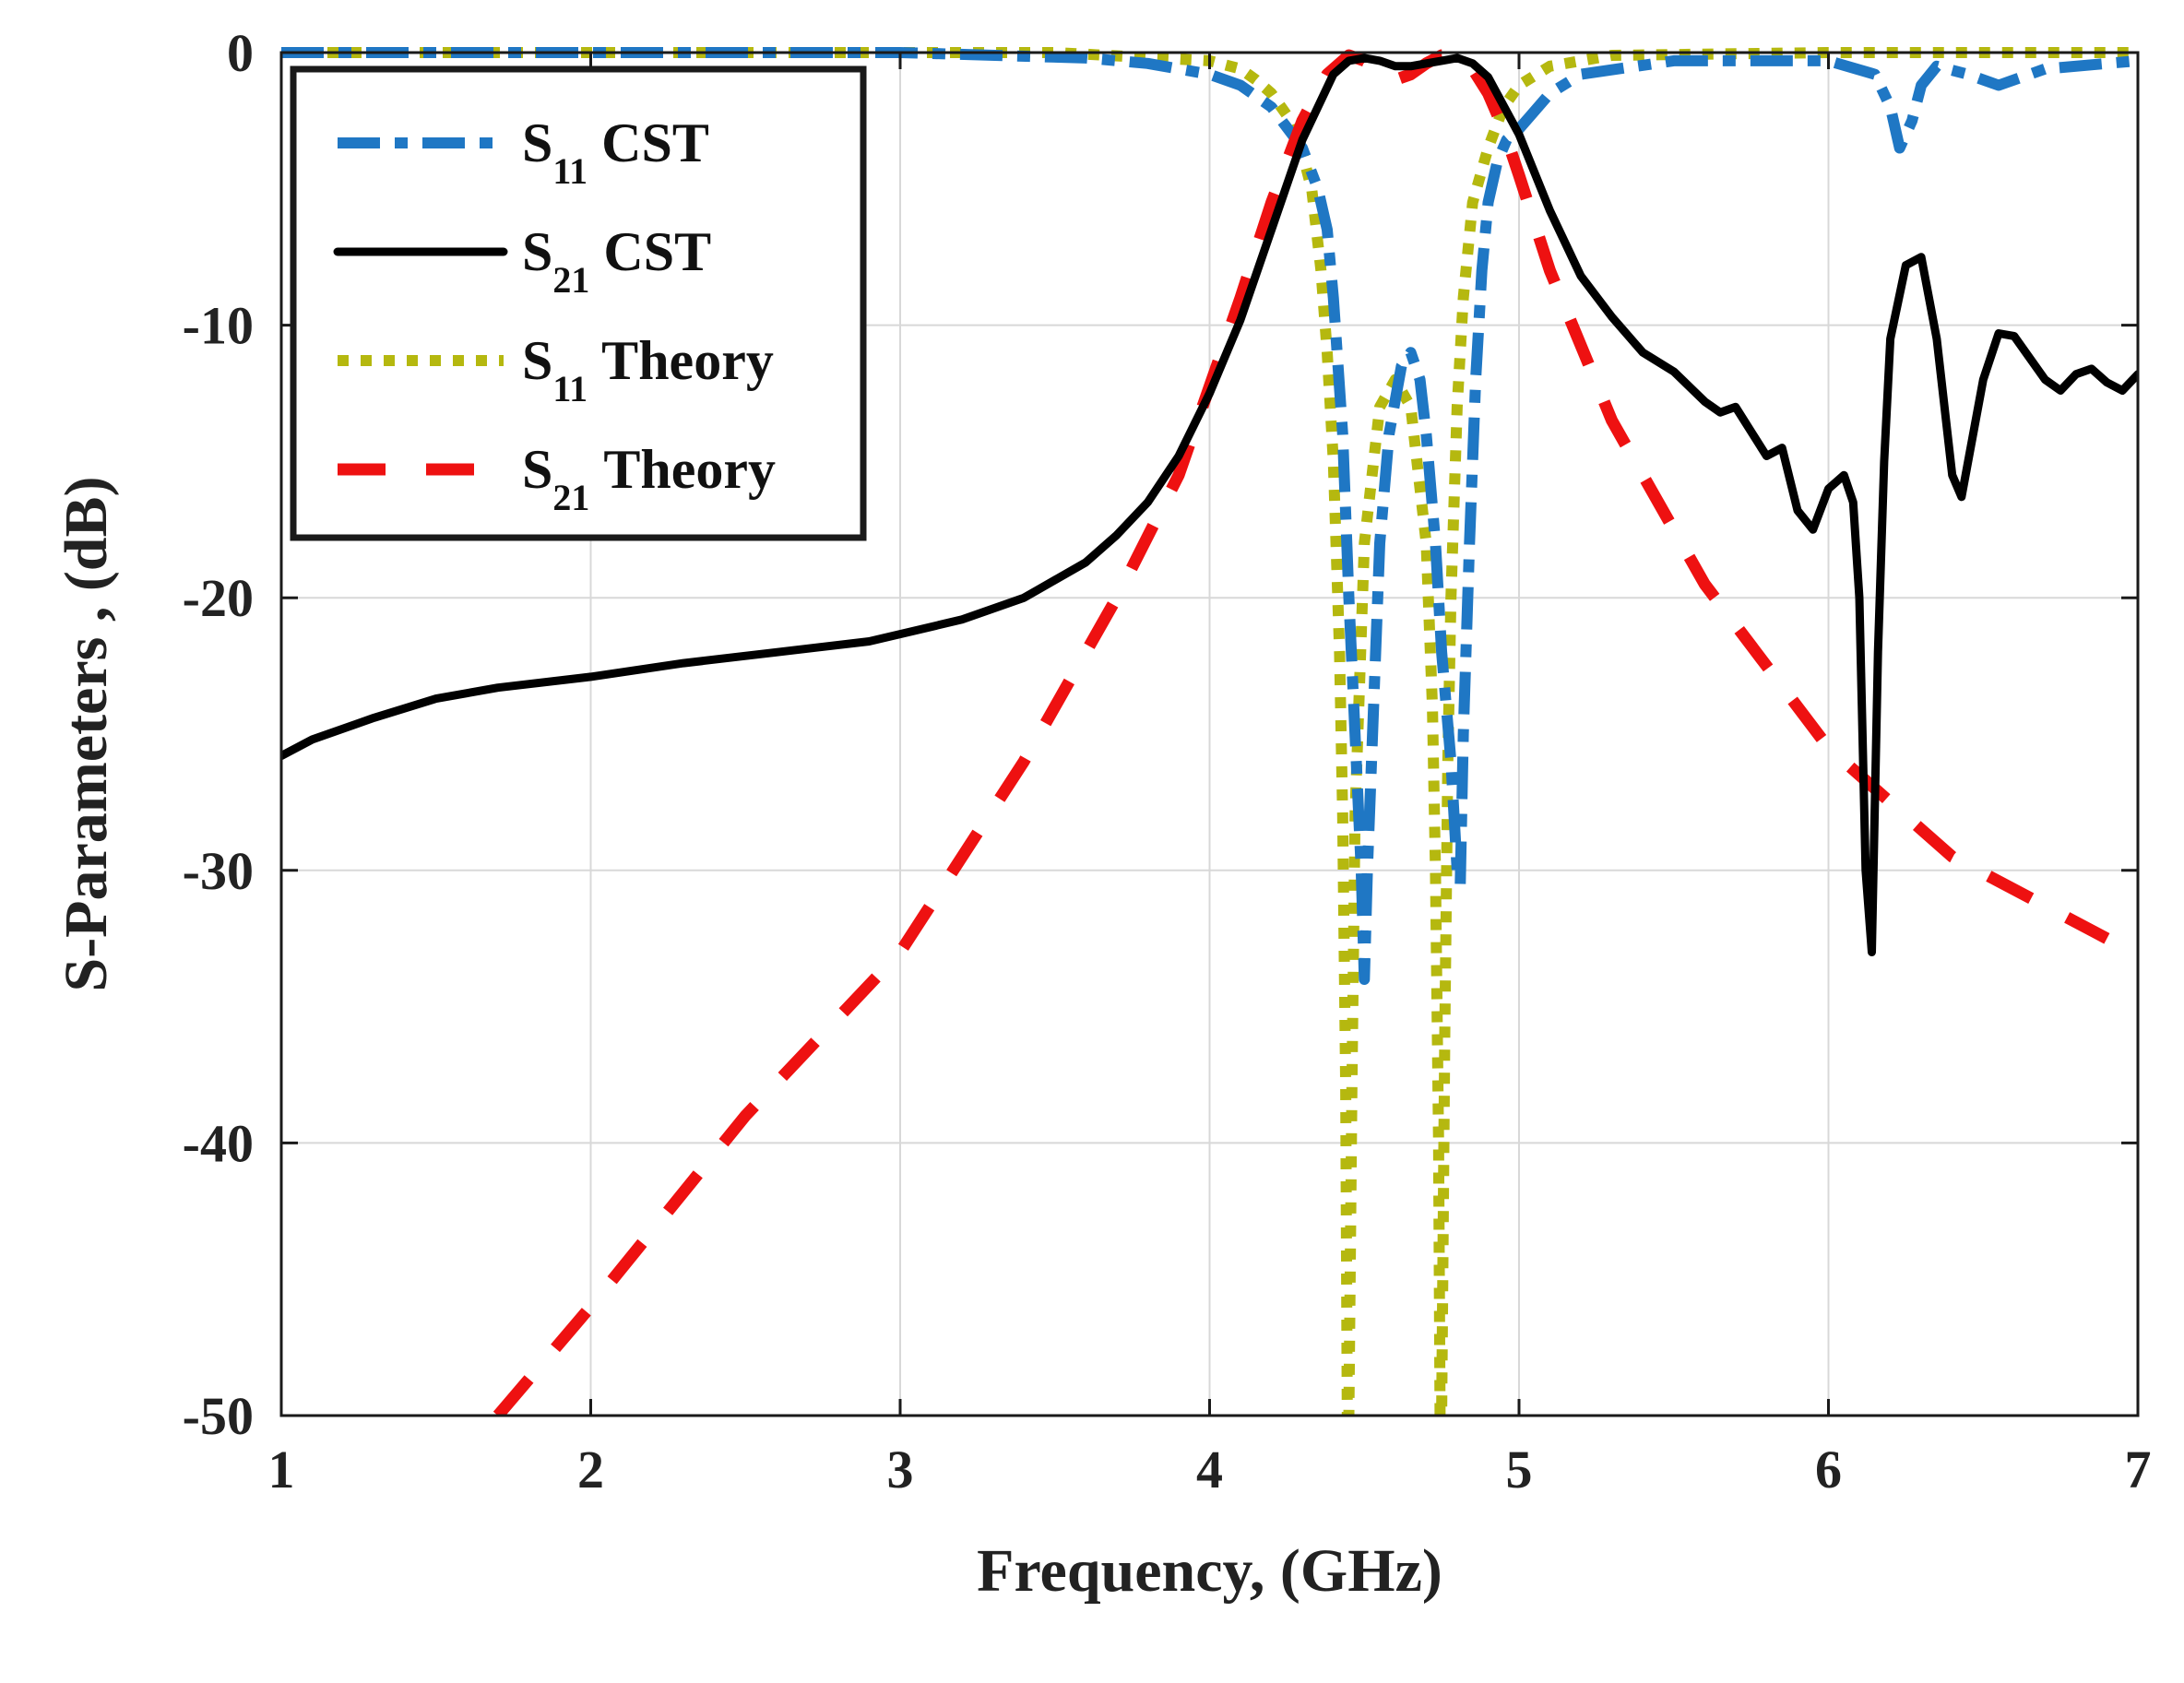 The height and width of the screenshot is (1683, 2184). What do you see at coordinates (218, 871) in the screenshot?
I see `y-tick-label: -30` at bounding box center [218, 871].